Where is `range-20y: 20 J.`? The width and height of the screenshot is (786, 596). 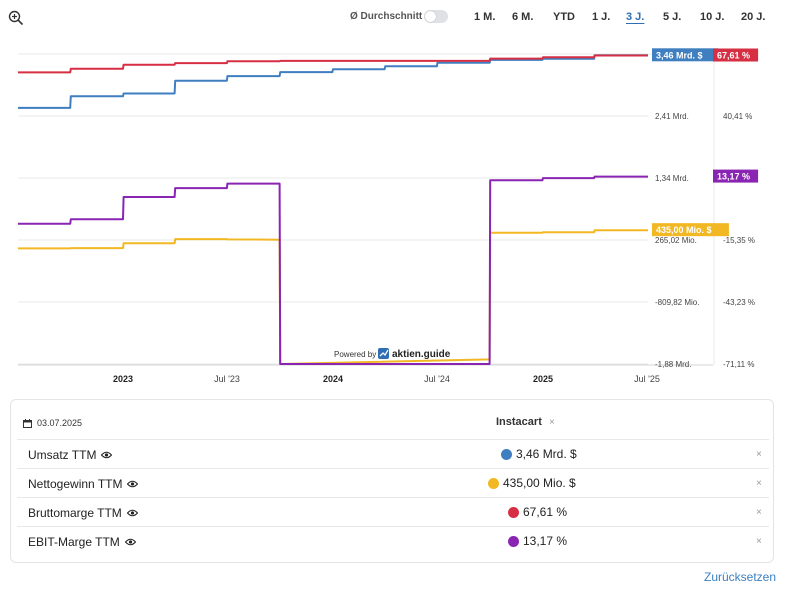
range-20y: 20 J. is located at coordinates (753, 17).